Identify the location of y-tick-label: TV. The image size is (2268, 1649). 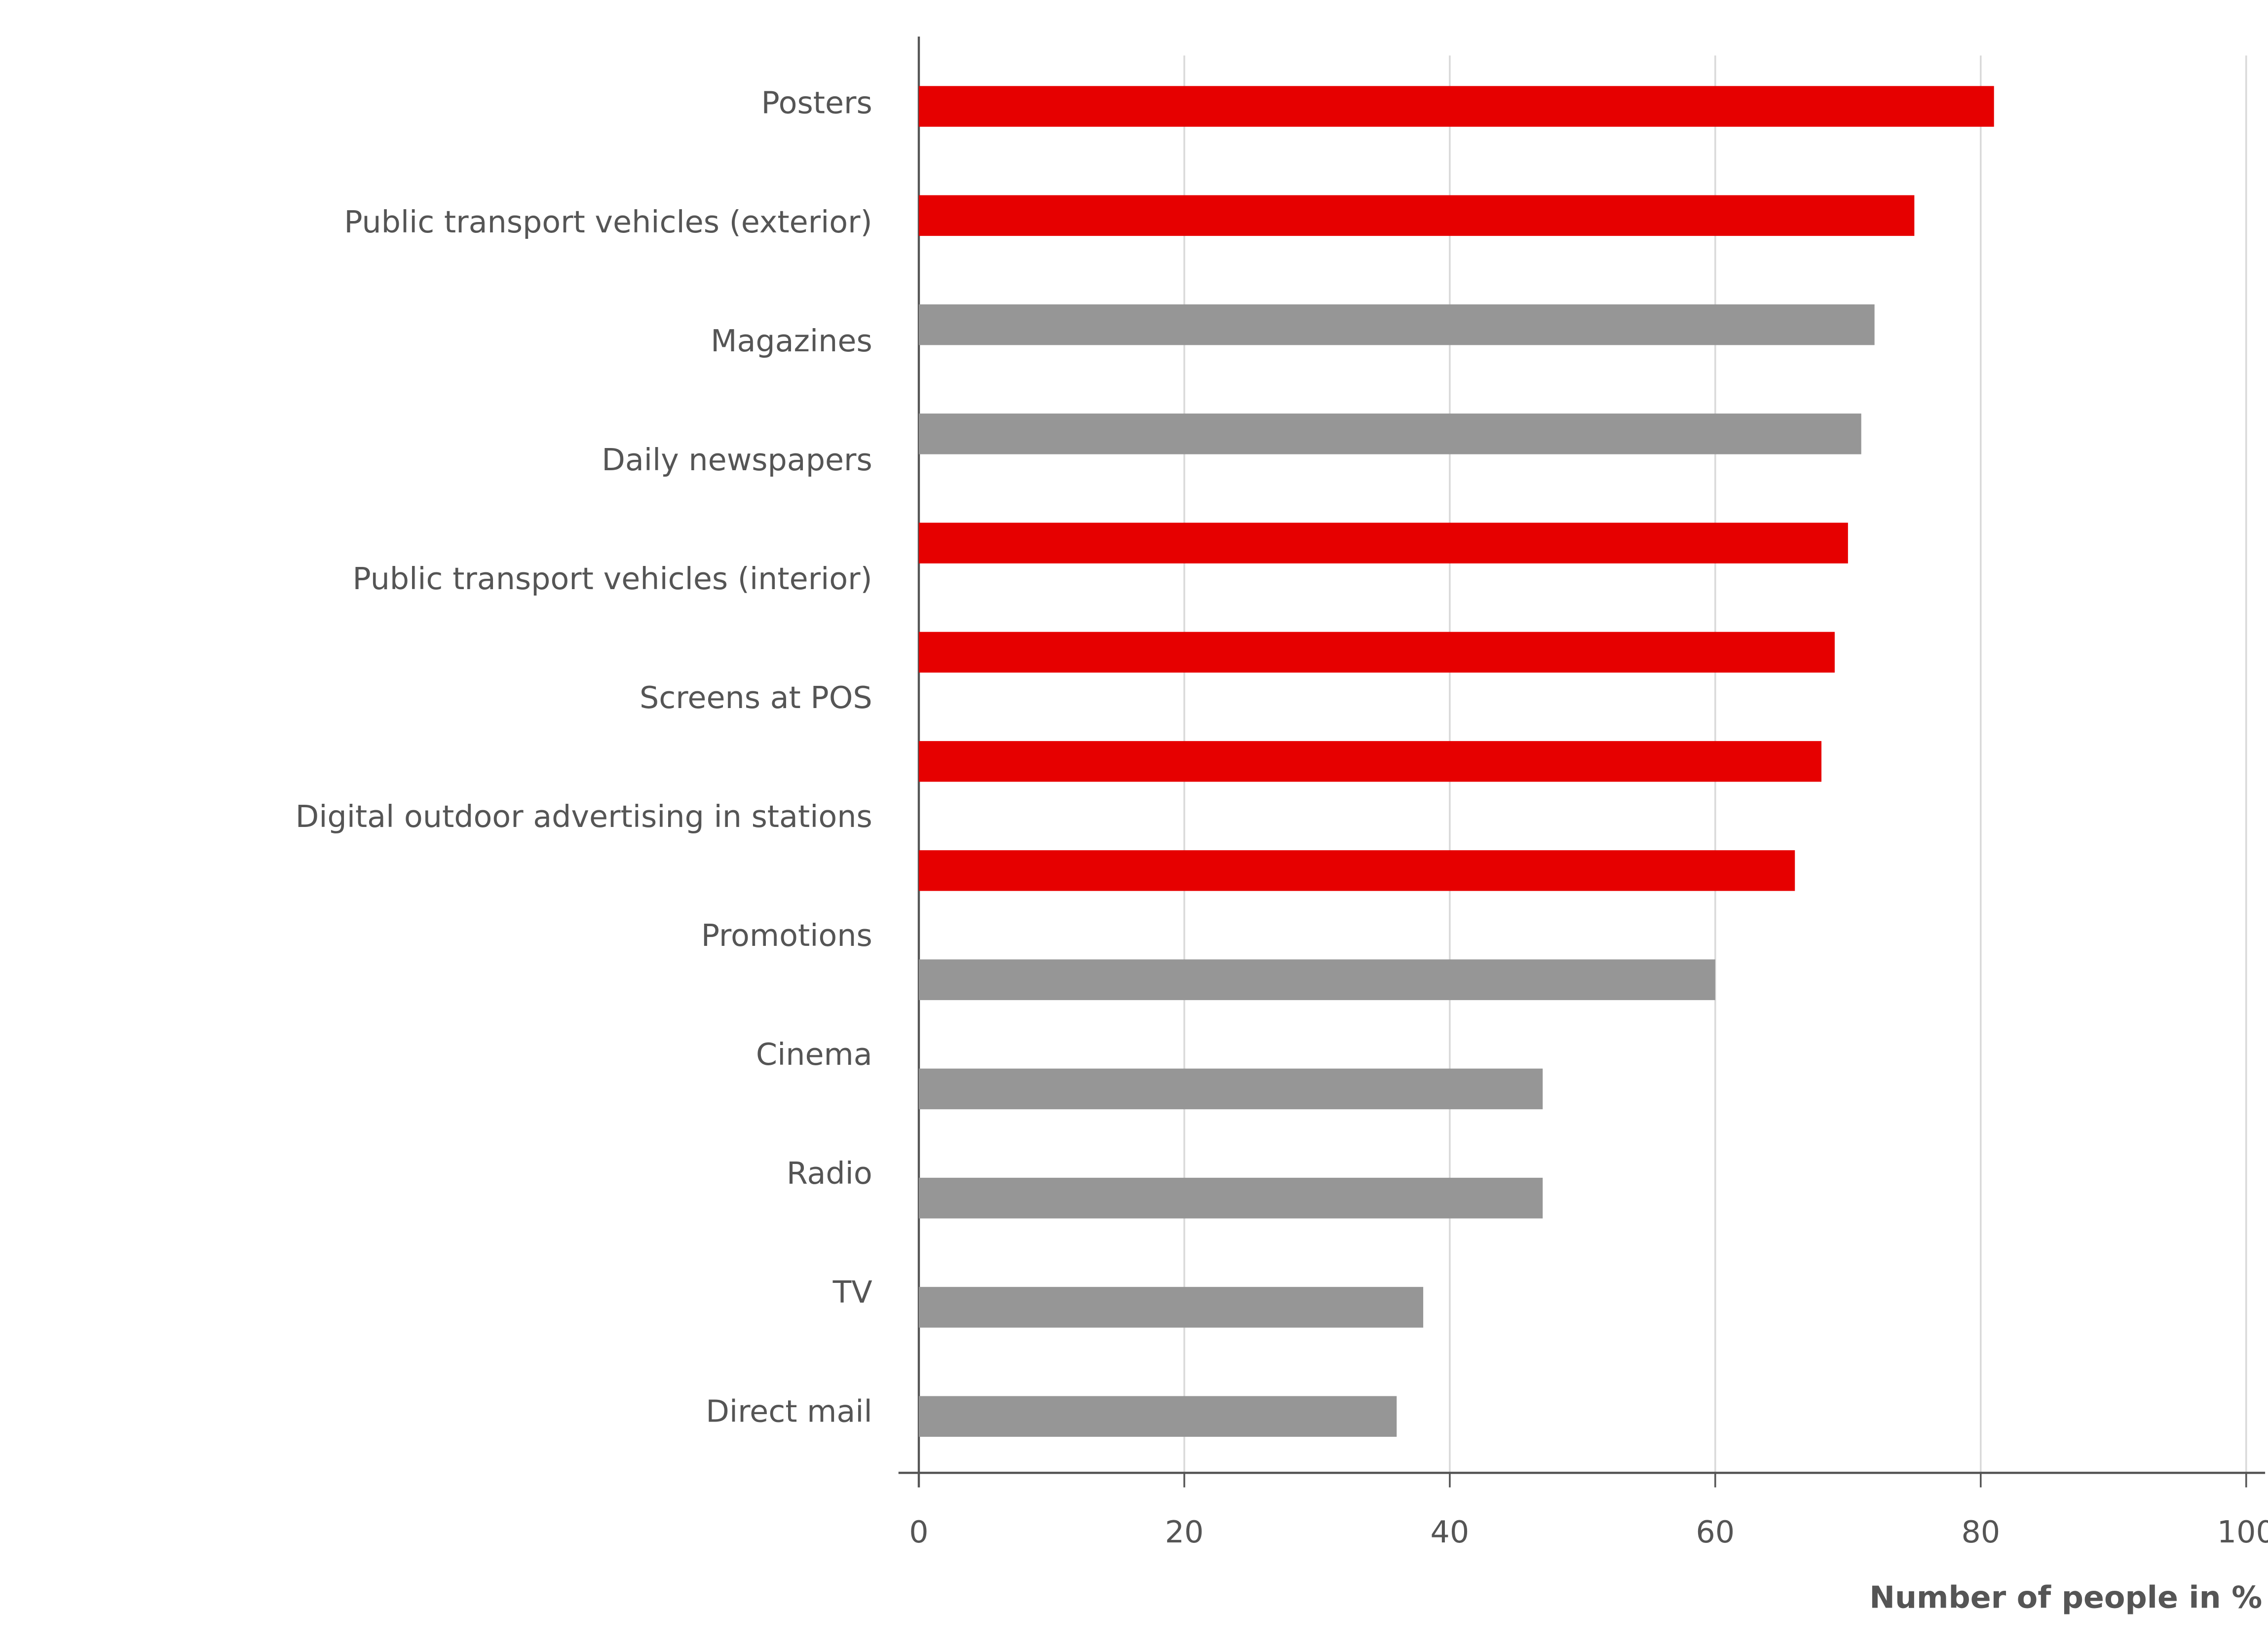
(852, 1292).